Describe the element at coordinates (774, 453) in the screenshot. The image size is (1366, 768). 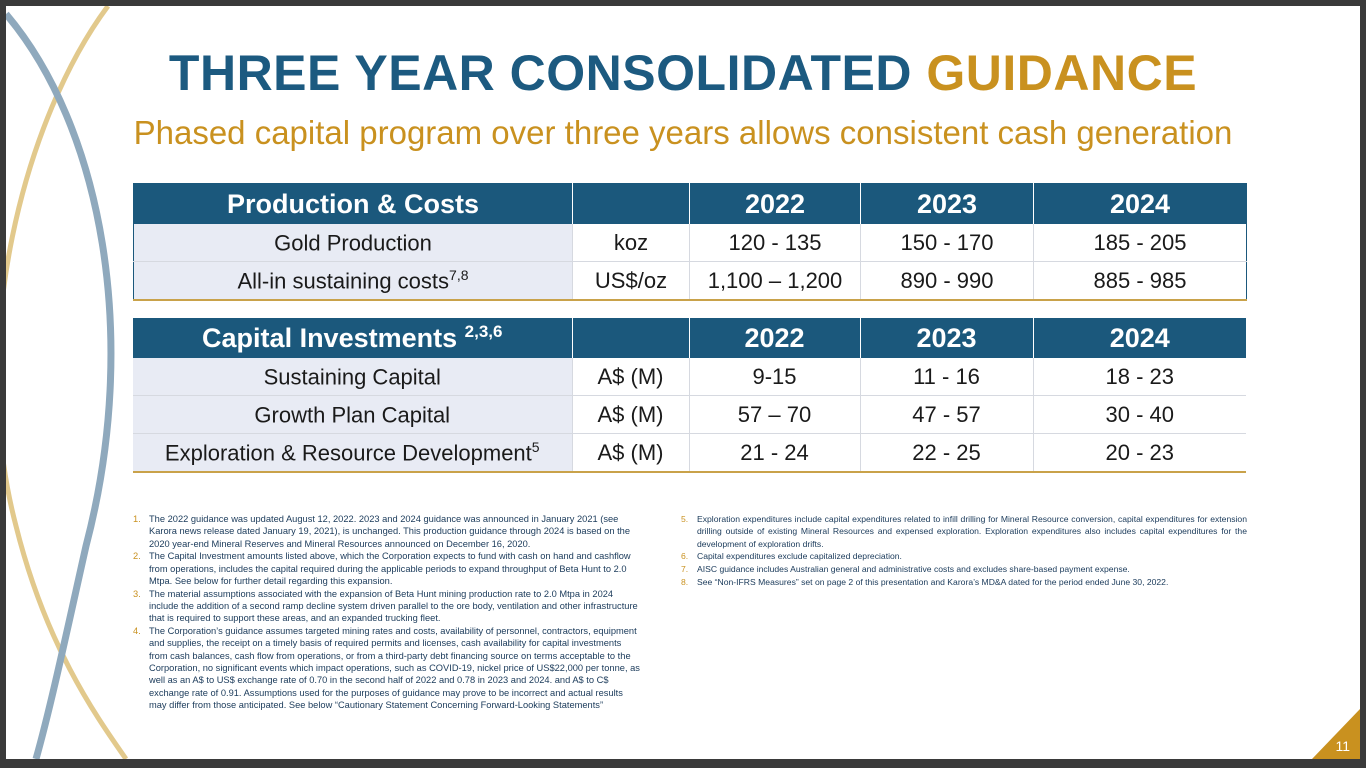
I see `row-value: 21 - 24` at that location.